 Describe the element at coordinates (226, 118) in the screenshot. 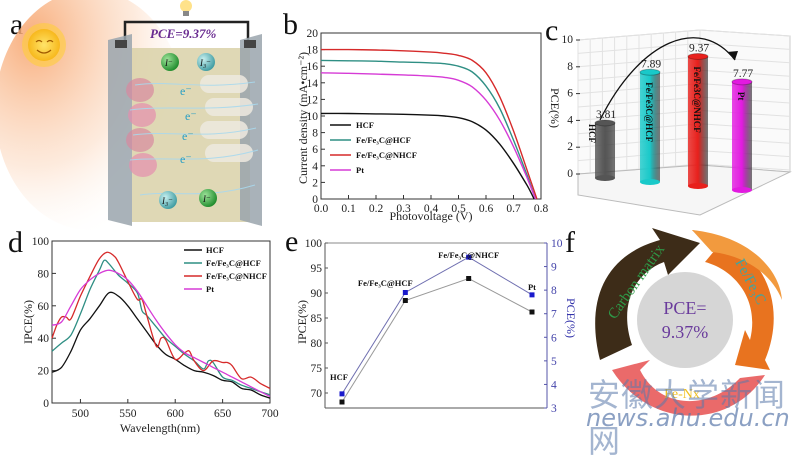

I see `carbon-fibers` at that location.